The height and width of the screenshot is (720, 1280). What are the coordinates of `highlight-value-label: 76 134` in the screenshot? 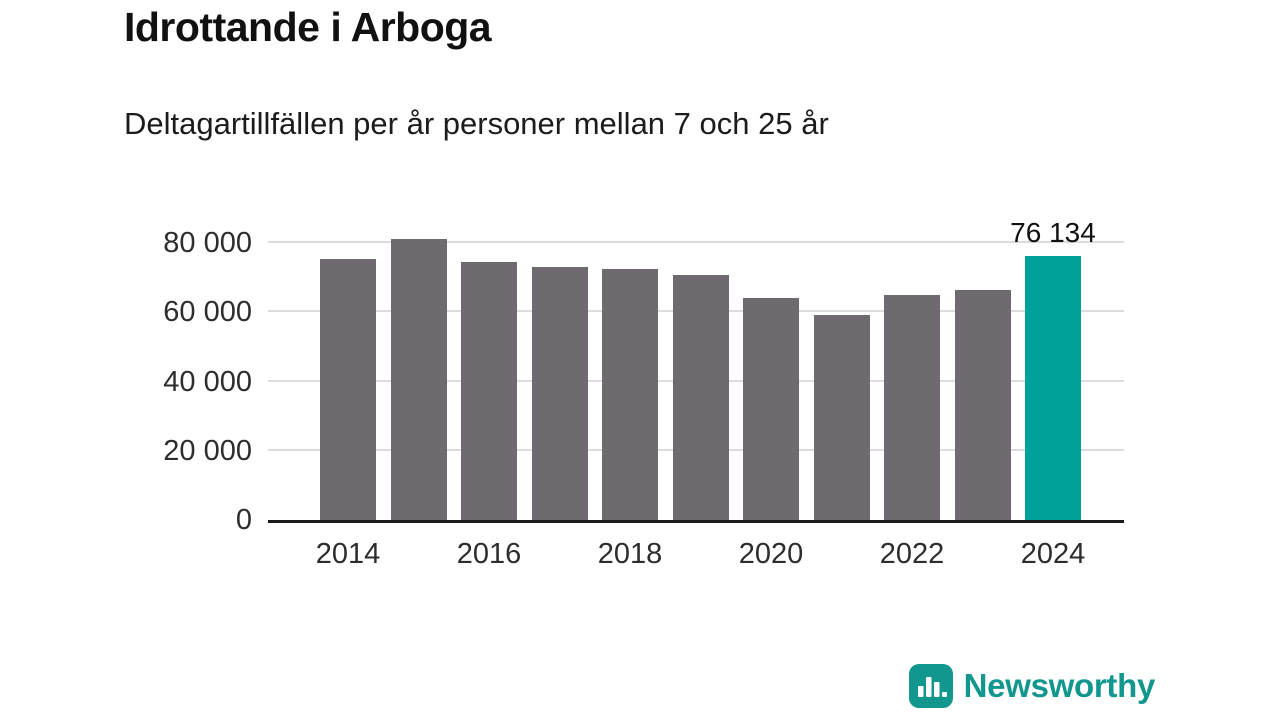 It's located at (1053, 233).